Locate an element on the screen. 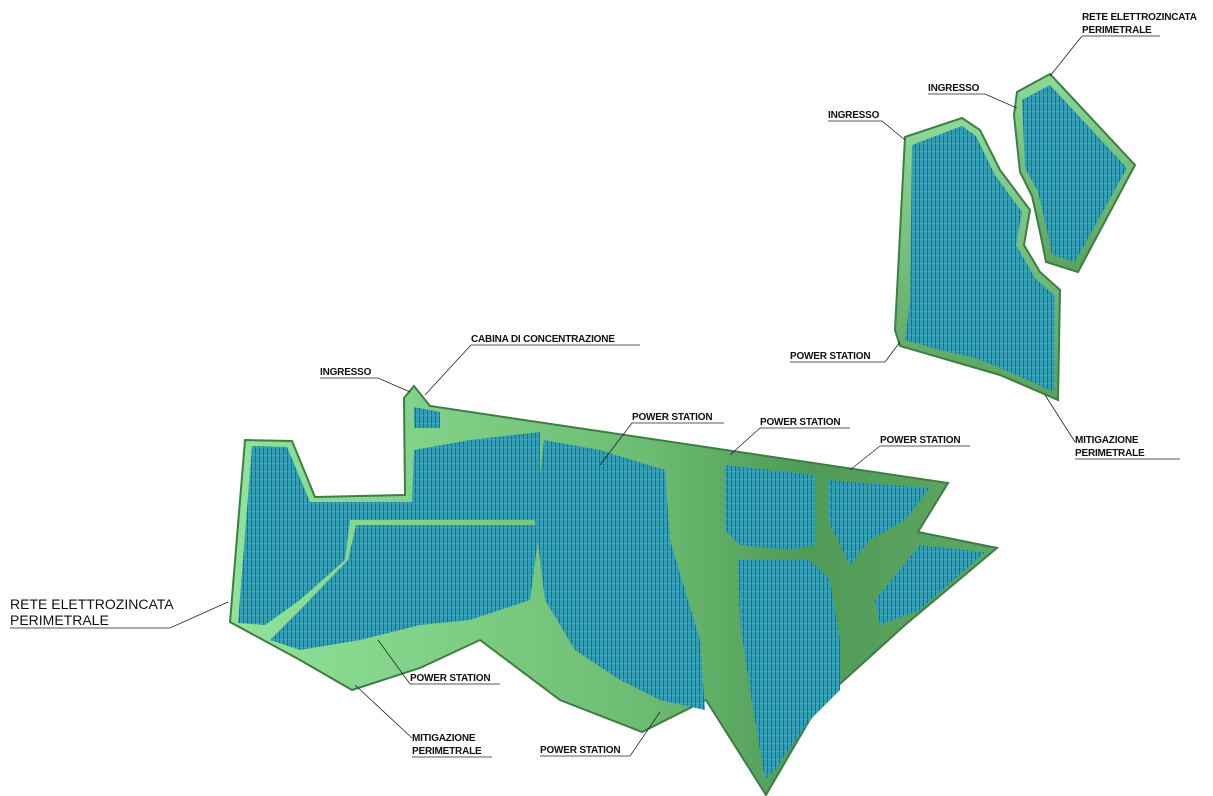 The height and width of the screenshot is (796, 1213). label: CABINA DI CONCENTRAZIONE is located at coordinates (543, 339).